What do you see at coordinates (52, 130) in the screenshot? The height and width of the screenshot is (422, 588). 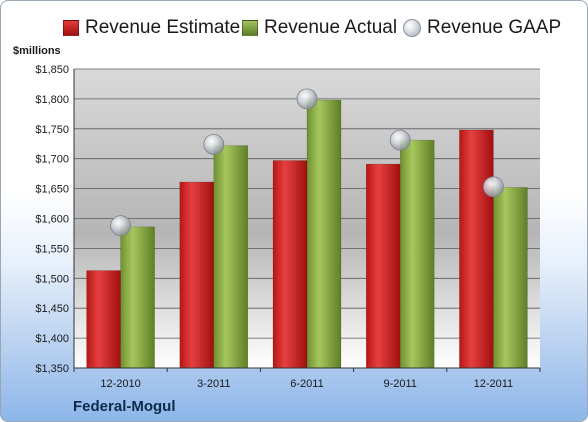 I see `y-tick-label: $1,750` at bounding box center [52, 130].